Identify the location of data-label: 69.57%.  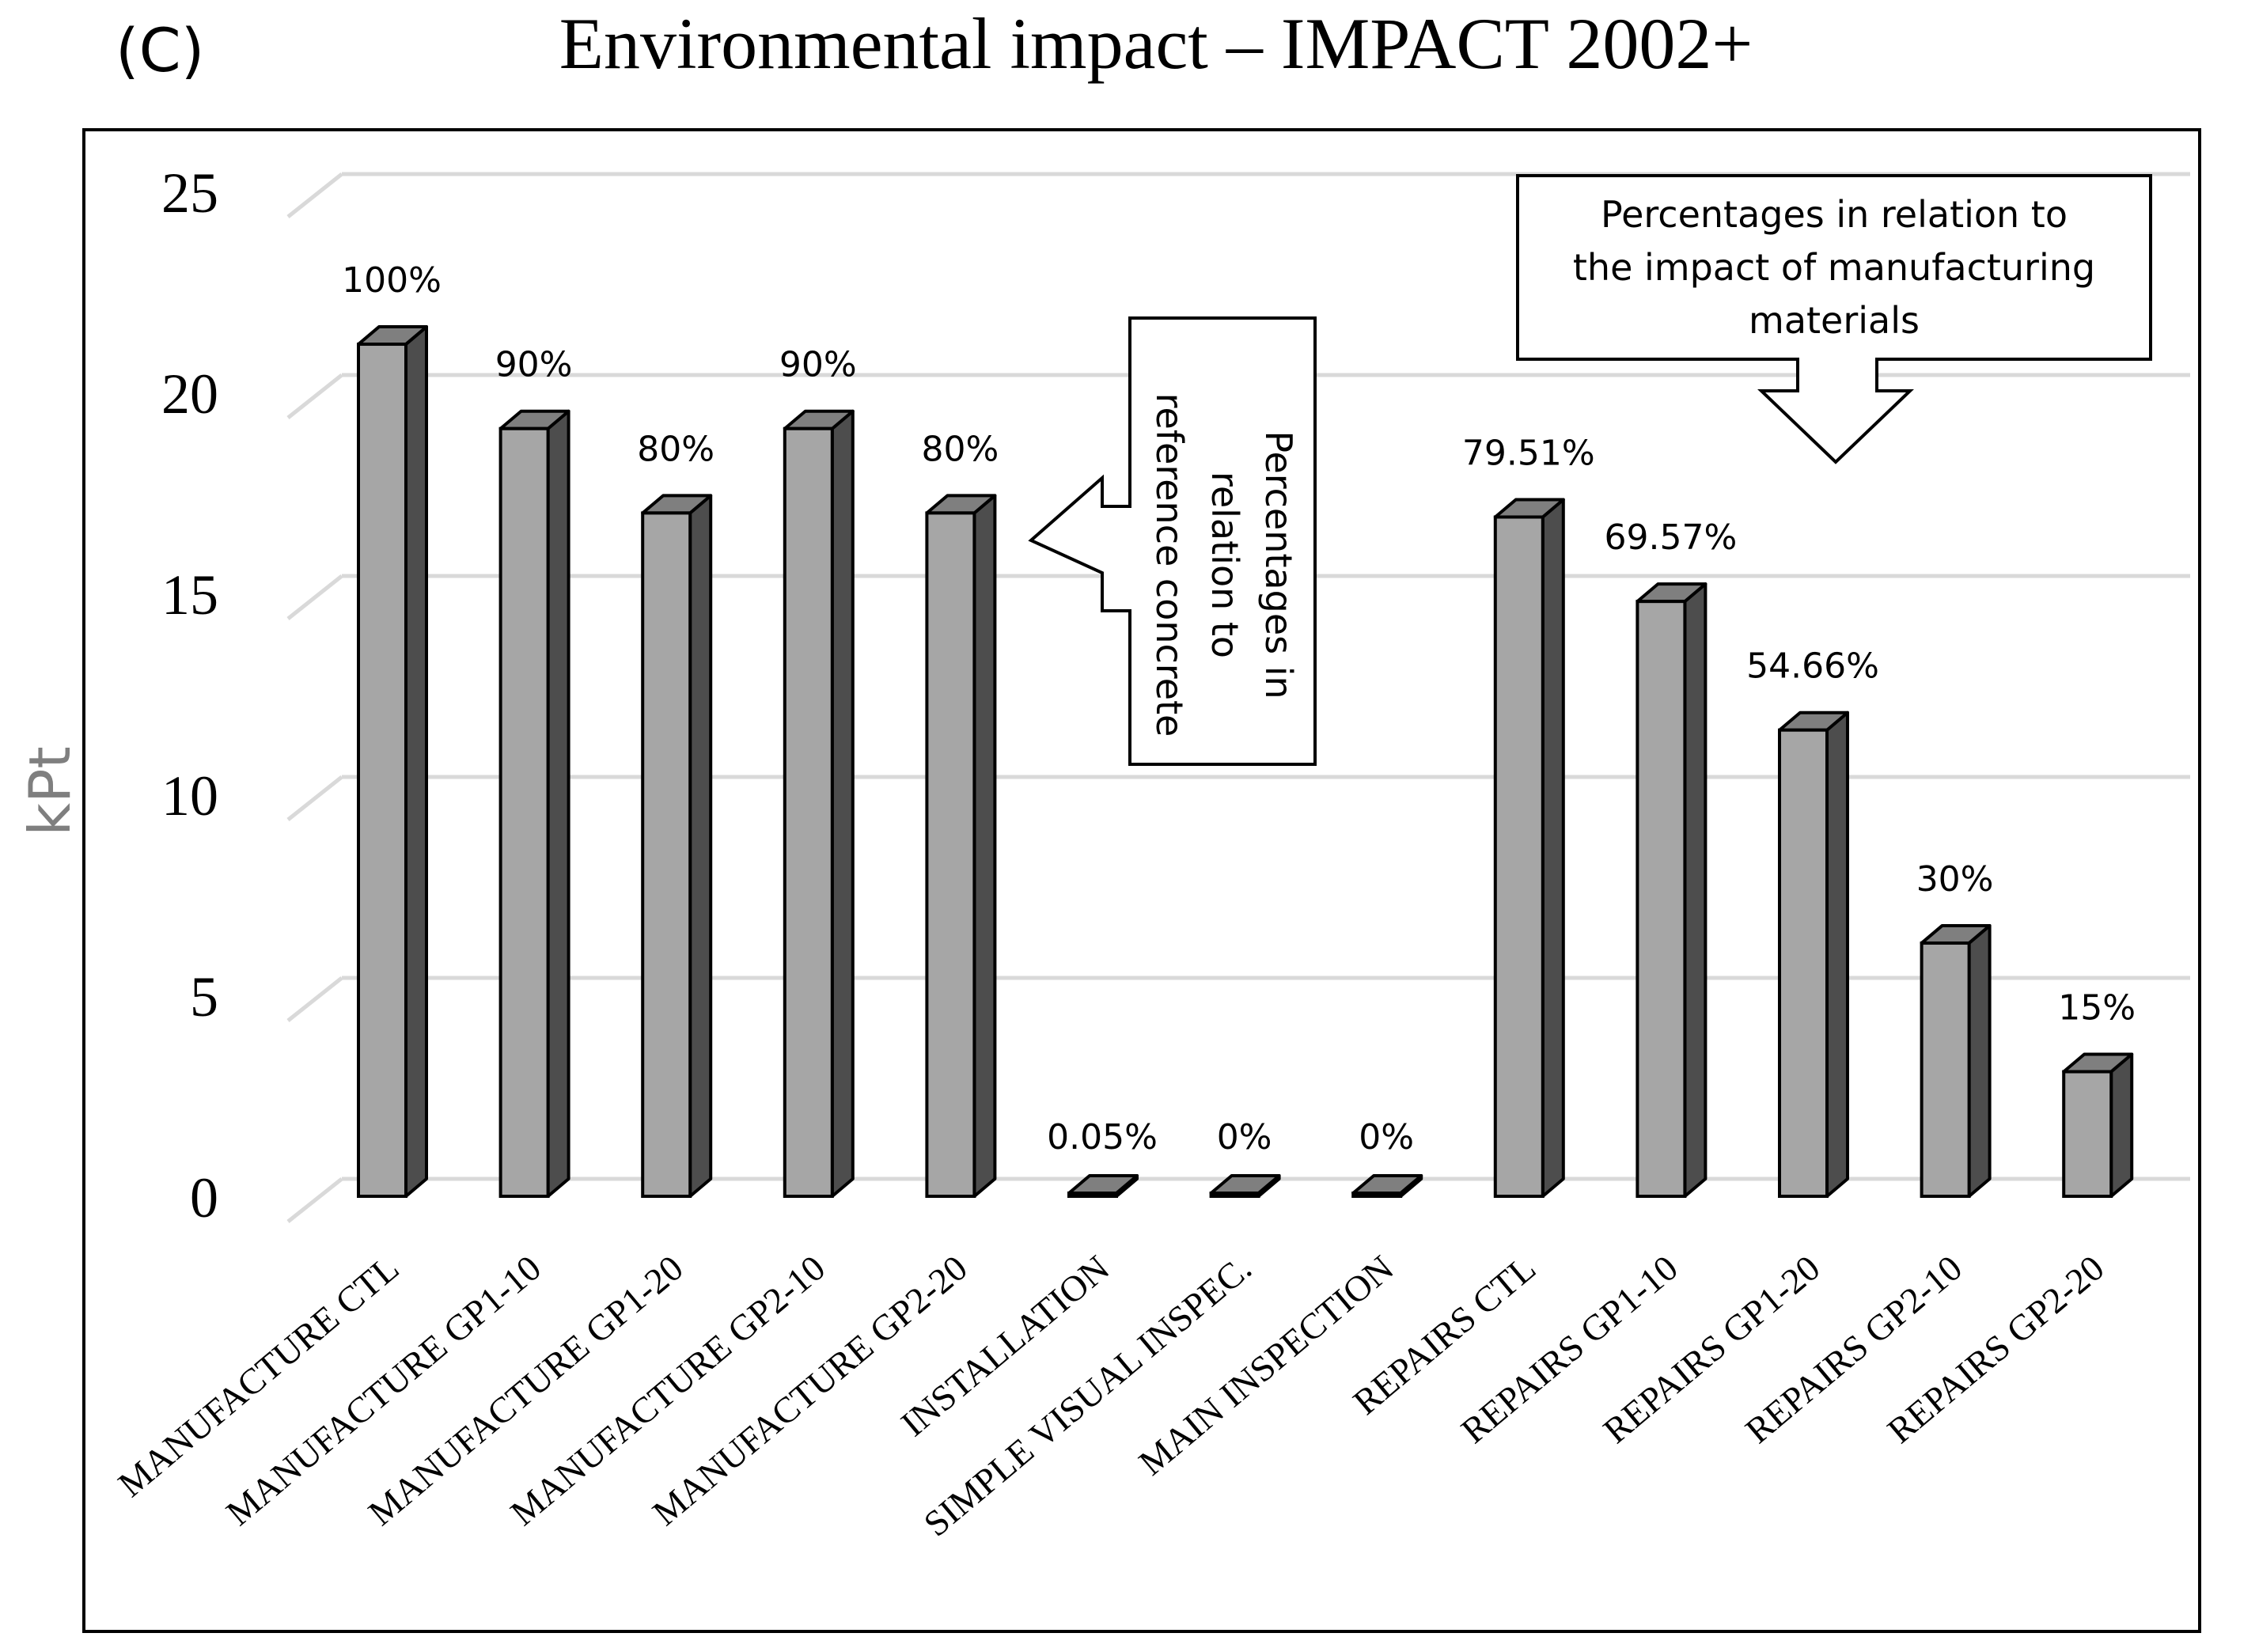
(1671, 537).